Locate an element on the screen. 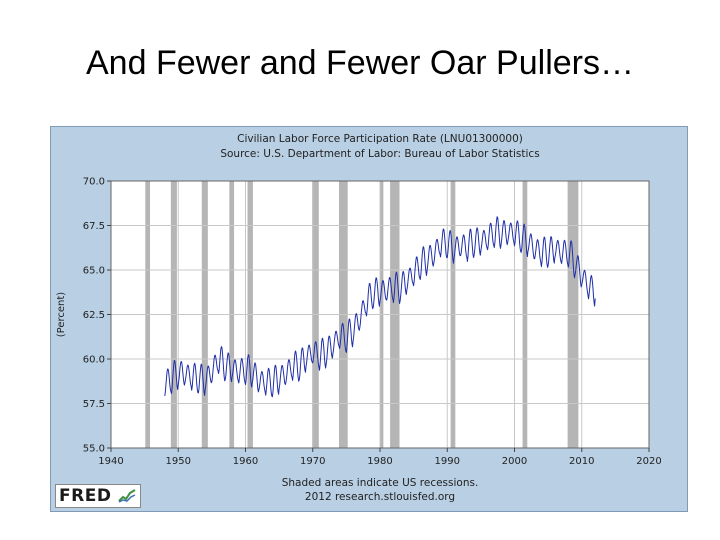 The height and width of the screenshot is (540, 720). x-tick-label: 1990 is located at coordinates (447, 461).